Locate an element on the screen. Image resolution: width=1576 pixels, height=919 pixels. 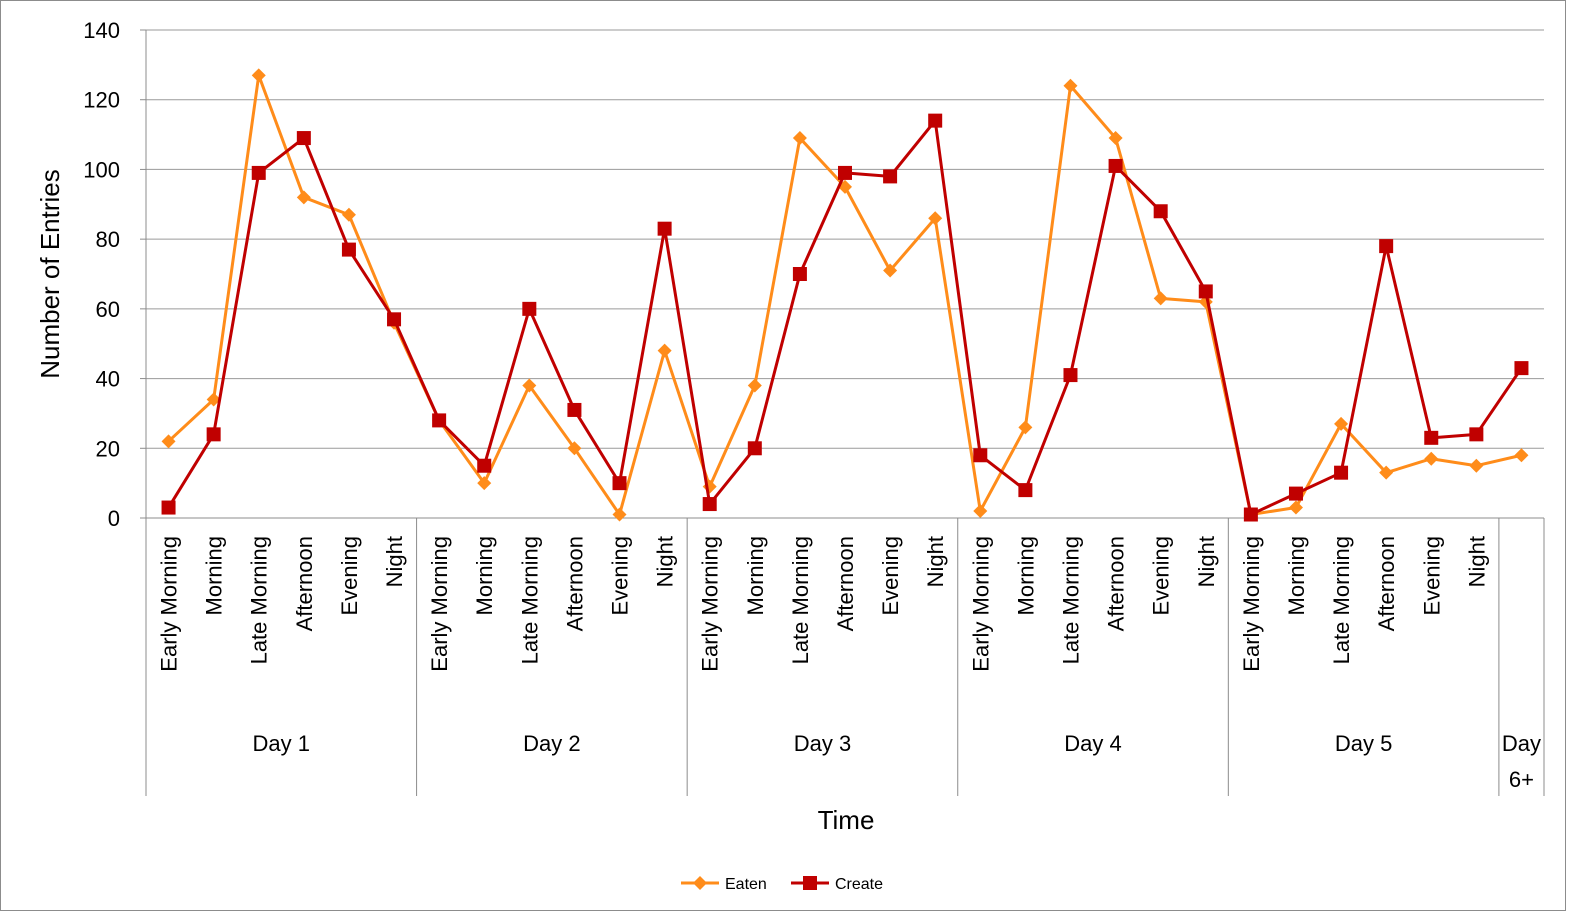
x-group-label: Day 4 is located at coordinates (1092, 743).